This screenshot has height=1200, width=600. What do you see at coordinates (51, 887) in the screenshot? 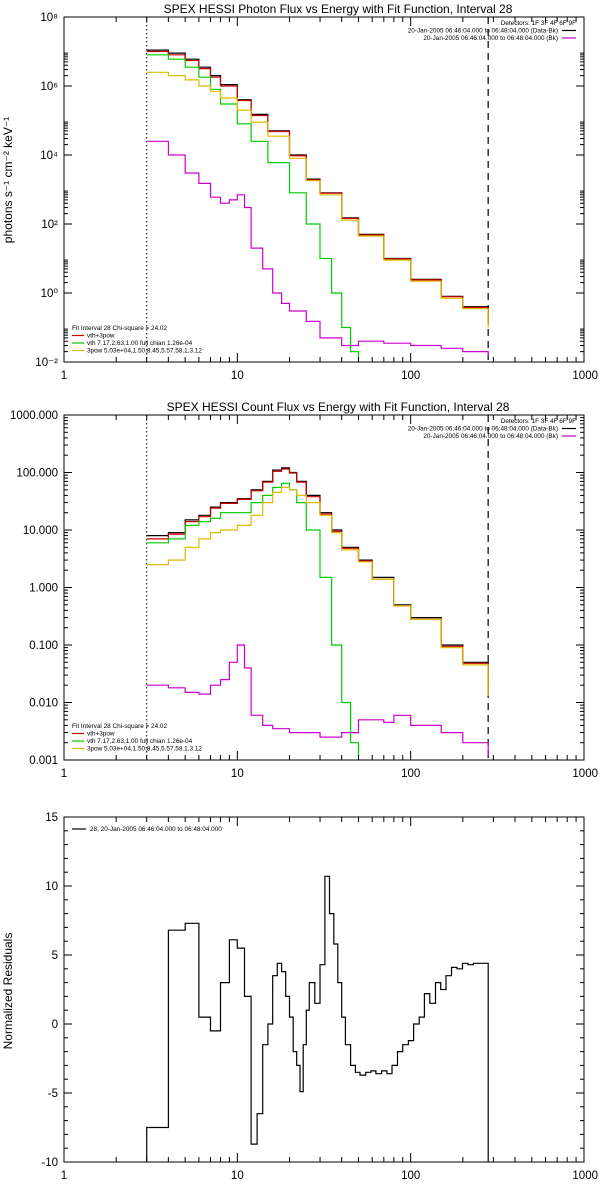
I see `y-tick-label: 10` at bounding box center [51, 887].